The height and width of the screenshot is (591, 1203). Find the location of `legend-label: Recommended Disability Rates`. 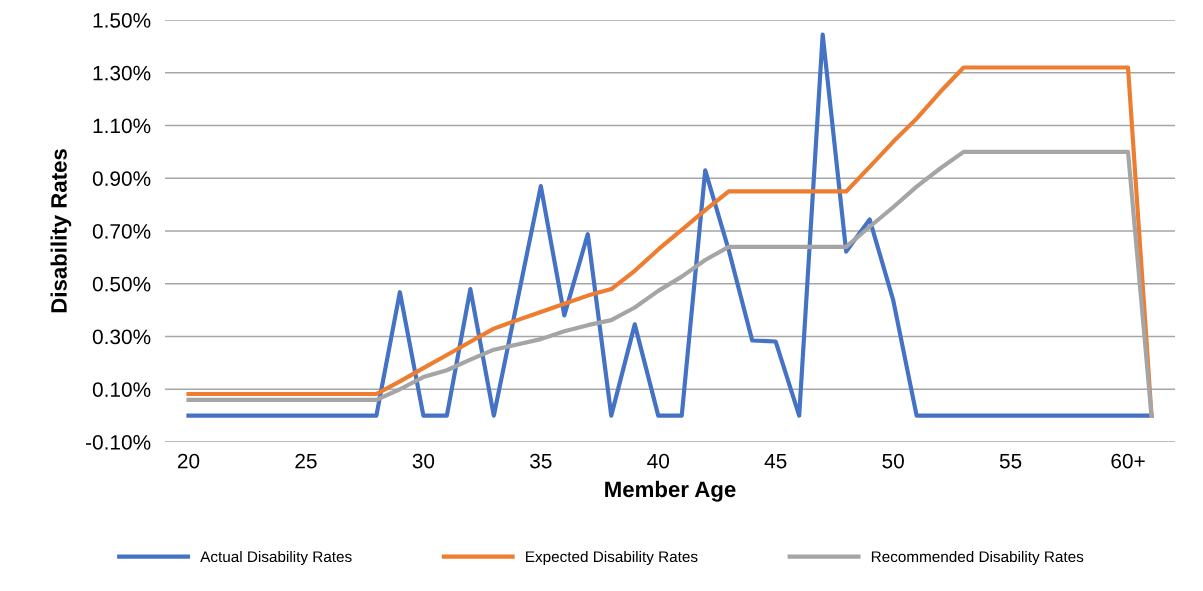

legend-label: Recommended Disability Rates is located at coordinates (977, 558).